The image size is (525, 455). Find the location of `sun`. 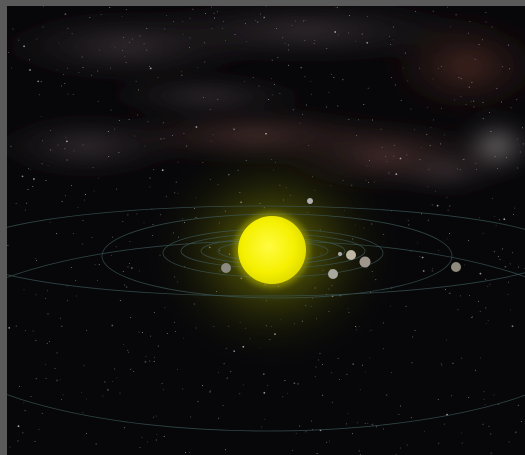

sun is located at coordinates (272, 250).